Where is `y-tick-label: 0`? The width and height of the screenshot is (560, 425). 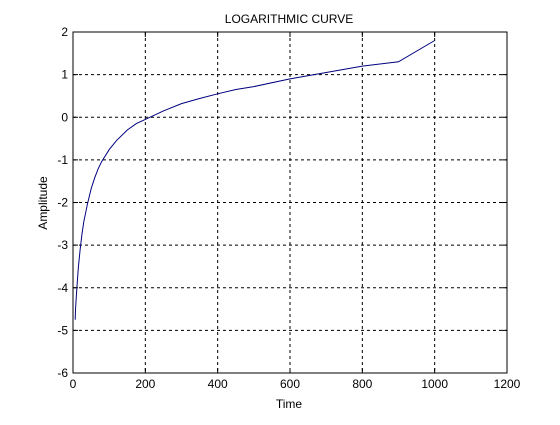
y-tick-label: 0 is located at coordinates (64, 117).